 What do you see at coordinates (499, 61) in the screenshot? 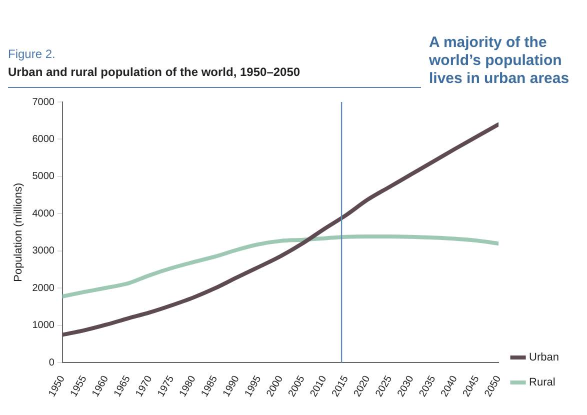
I see `text: A majority of the world’s population lives in urban areas` at bounding box center [499, 61].